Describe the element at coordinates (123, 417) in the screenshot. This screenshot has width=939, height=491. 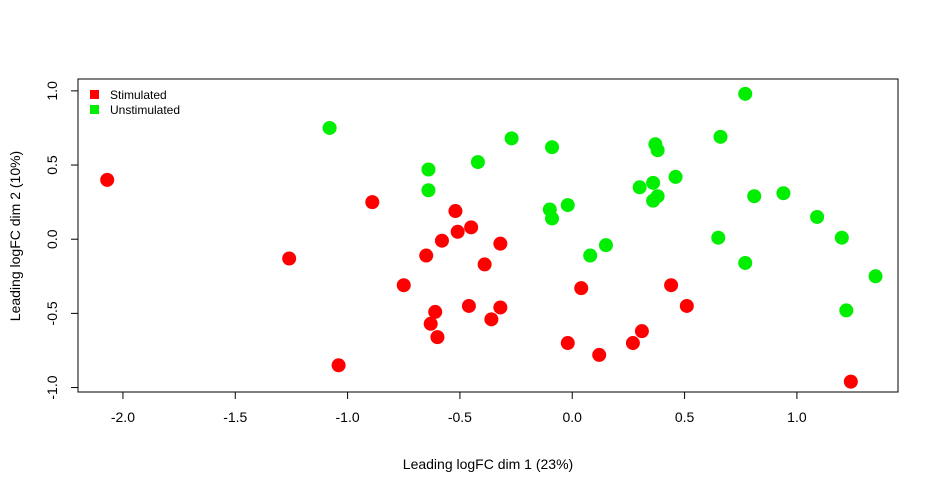
I see `x-tick-label: -2.0` at that location.